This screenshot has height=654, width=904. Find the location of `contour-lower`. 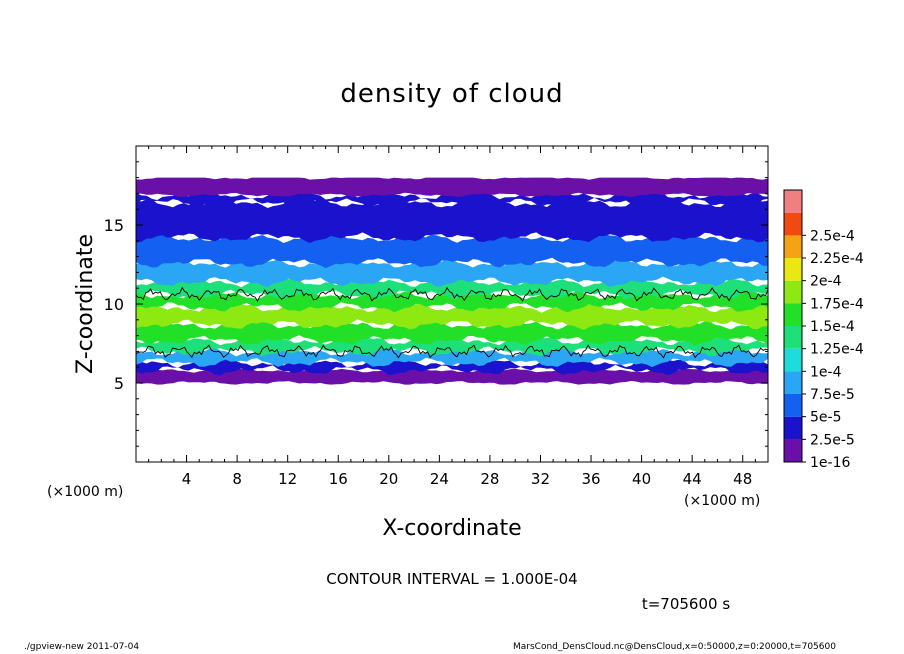

contour-lower is located at coordinates (452, 351).